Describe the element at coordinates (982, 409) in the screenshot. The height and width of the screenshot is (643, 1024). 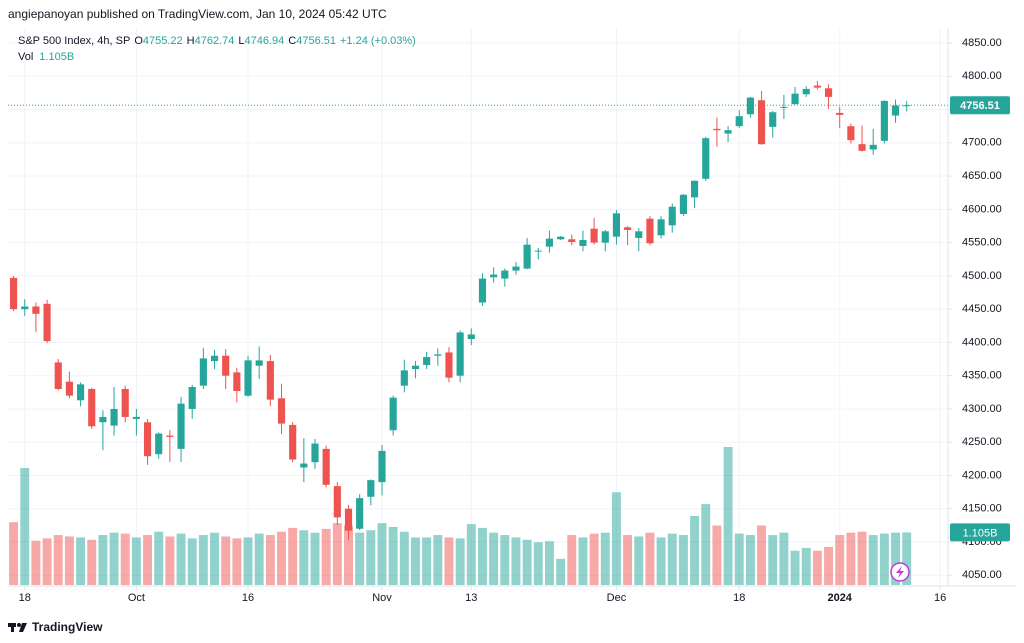
I see `y-tick-label: 4300.00` at that location.